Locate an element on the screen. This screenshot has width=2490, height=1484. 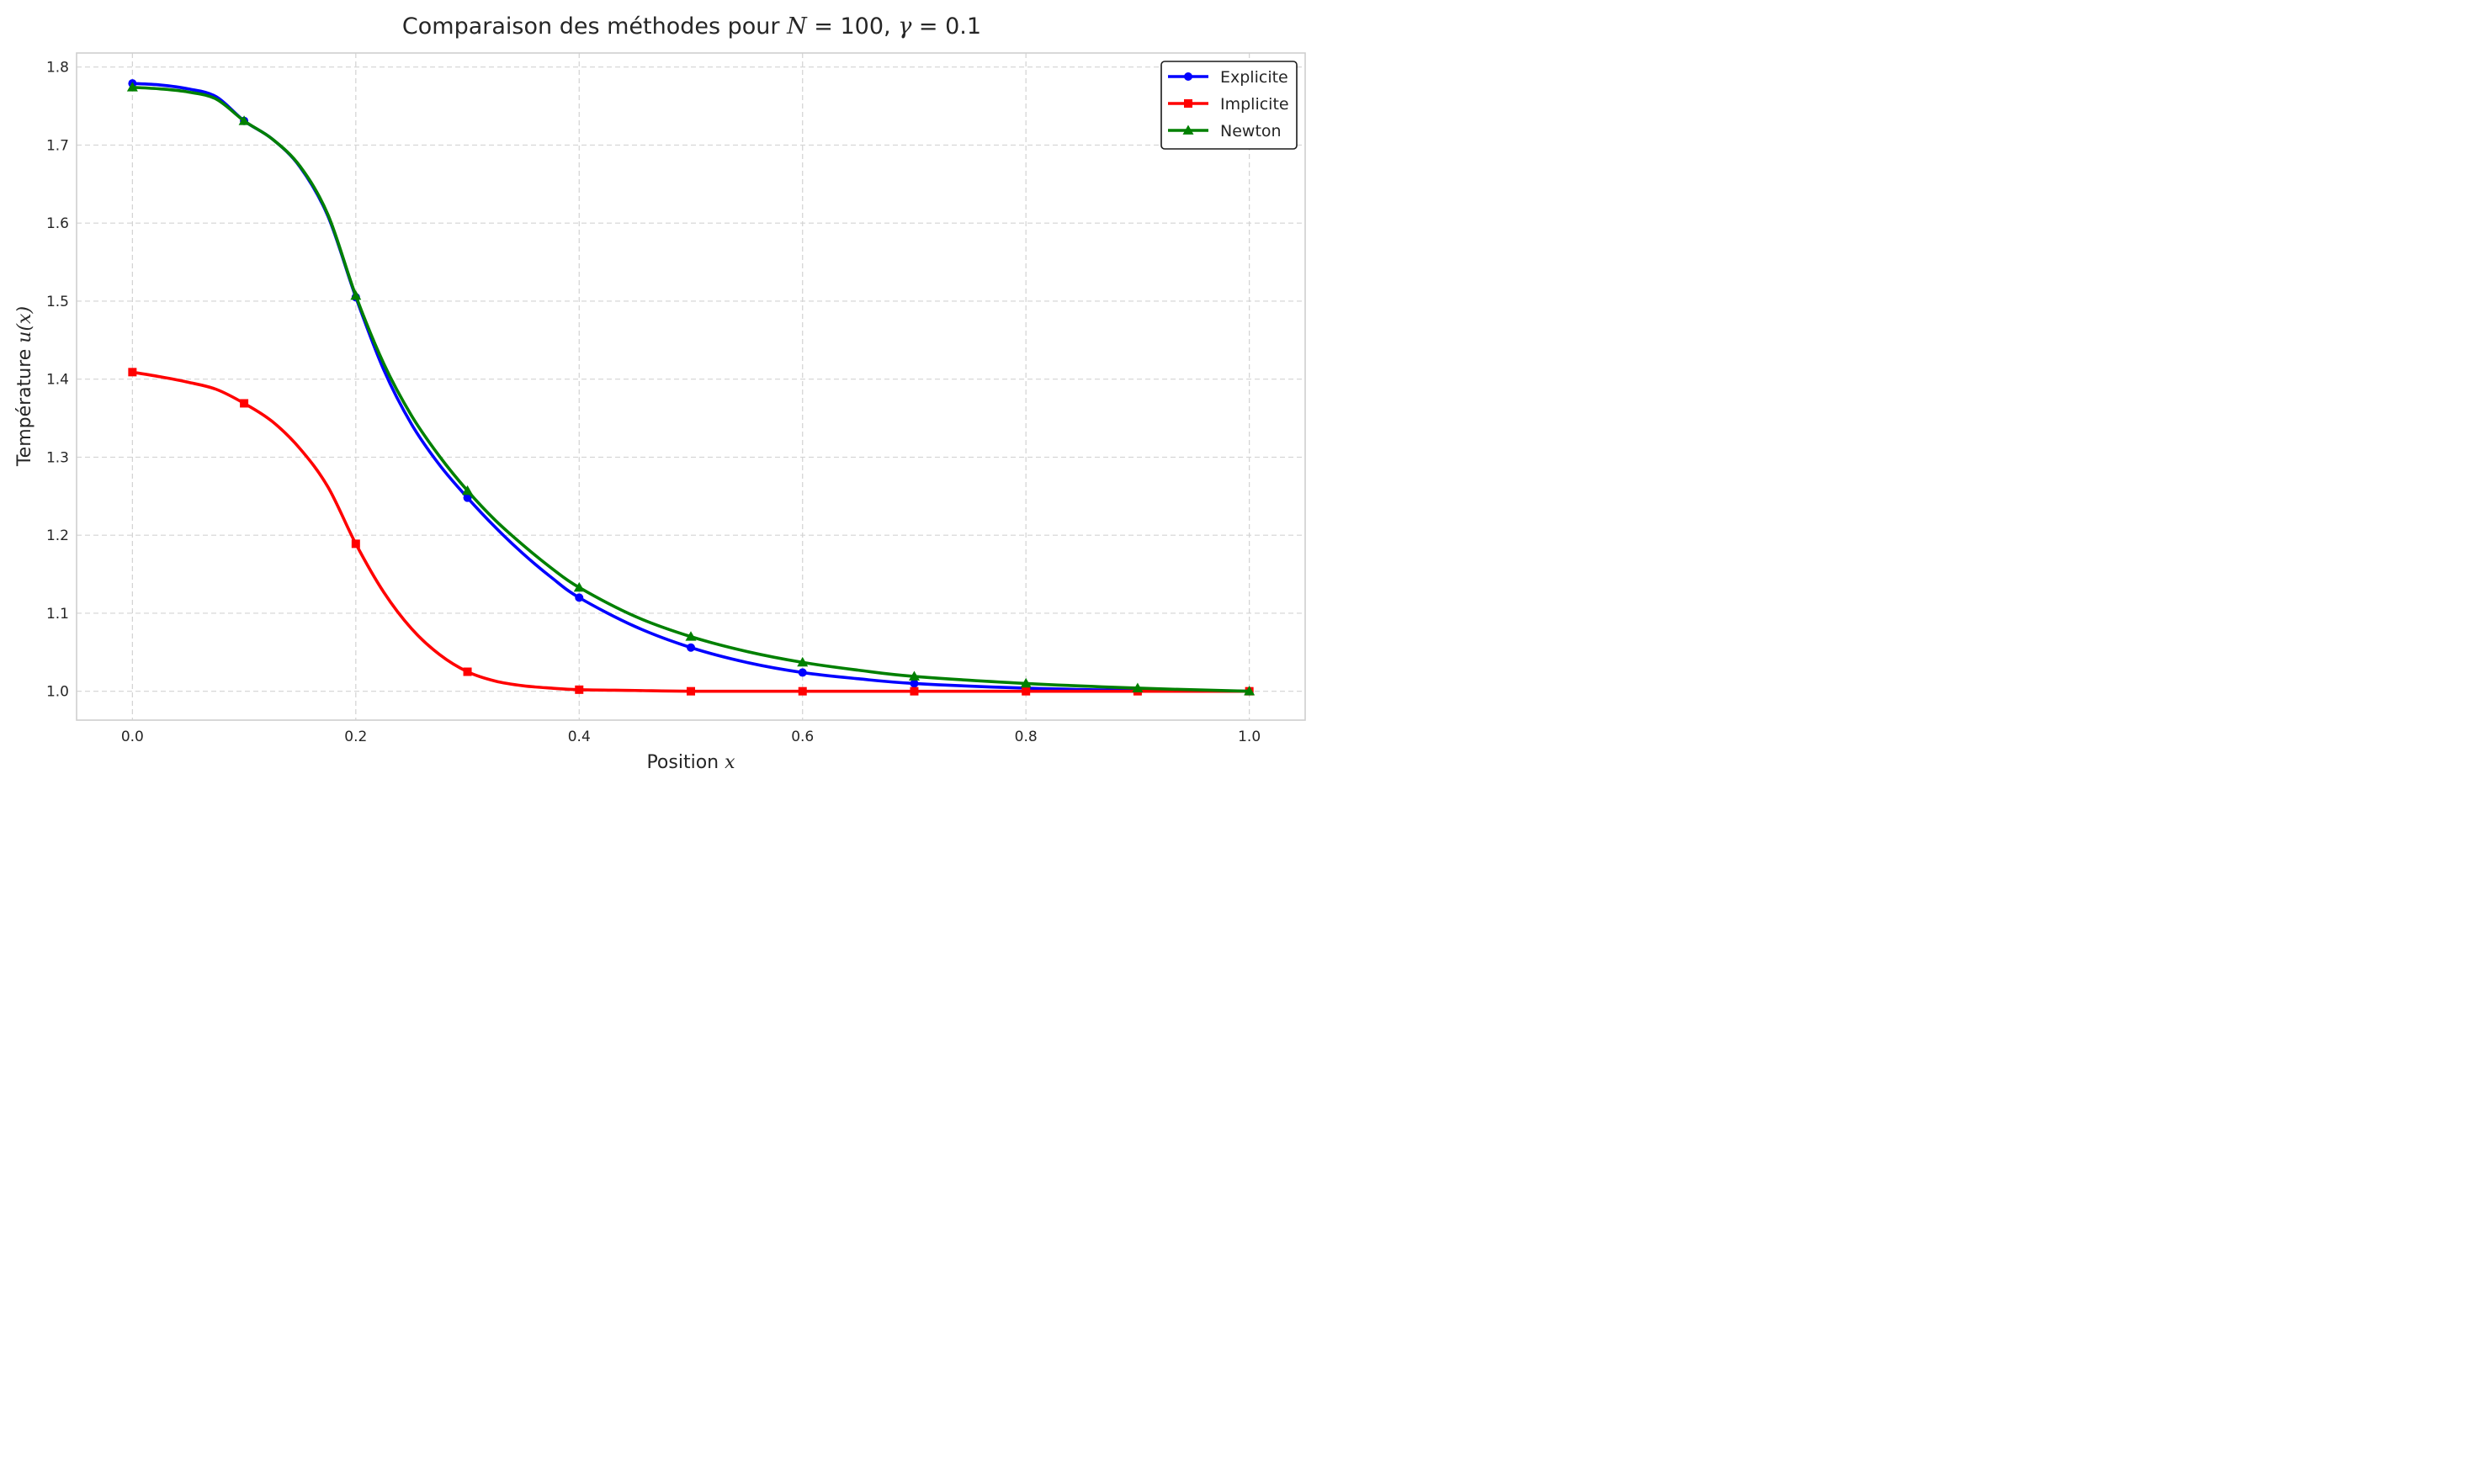
legend-marker-newton is located at coordinates (1188, 130).